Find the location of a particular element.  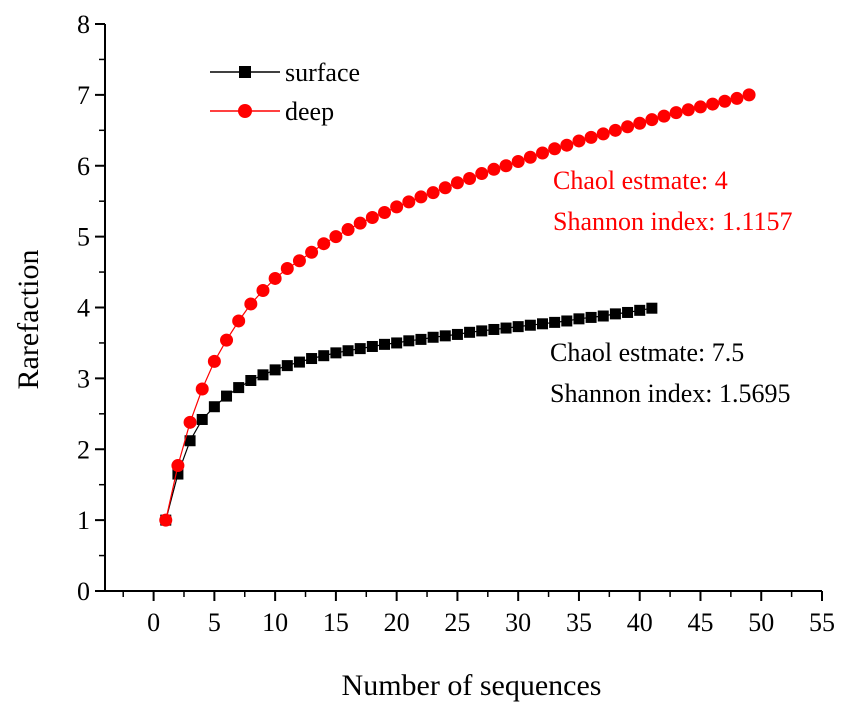

deep-chao-annotation: Chaol estmate: 4 is located at coordinates (640, 180).